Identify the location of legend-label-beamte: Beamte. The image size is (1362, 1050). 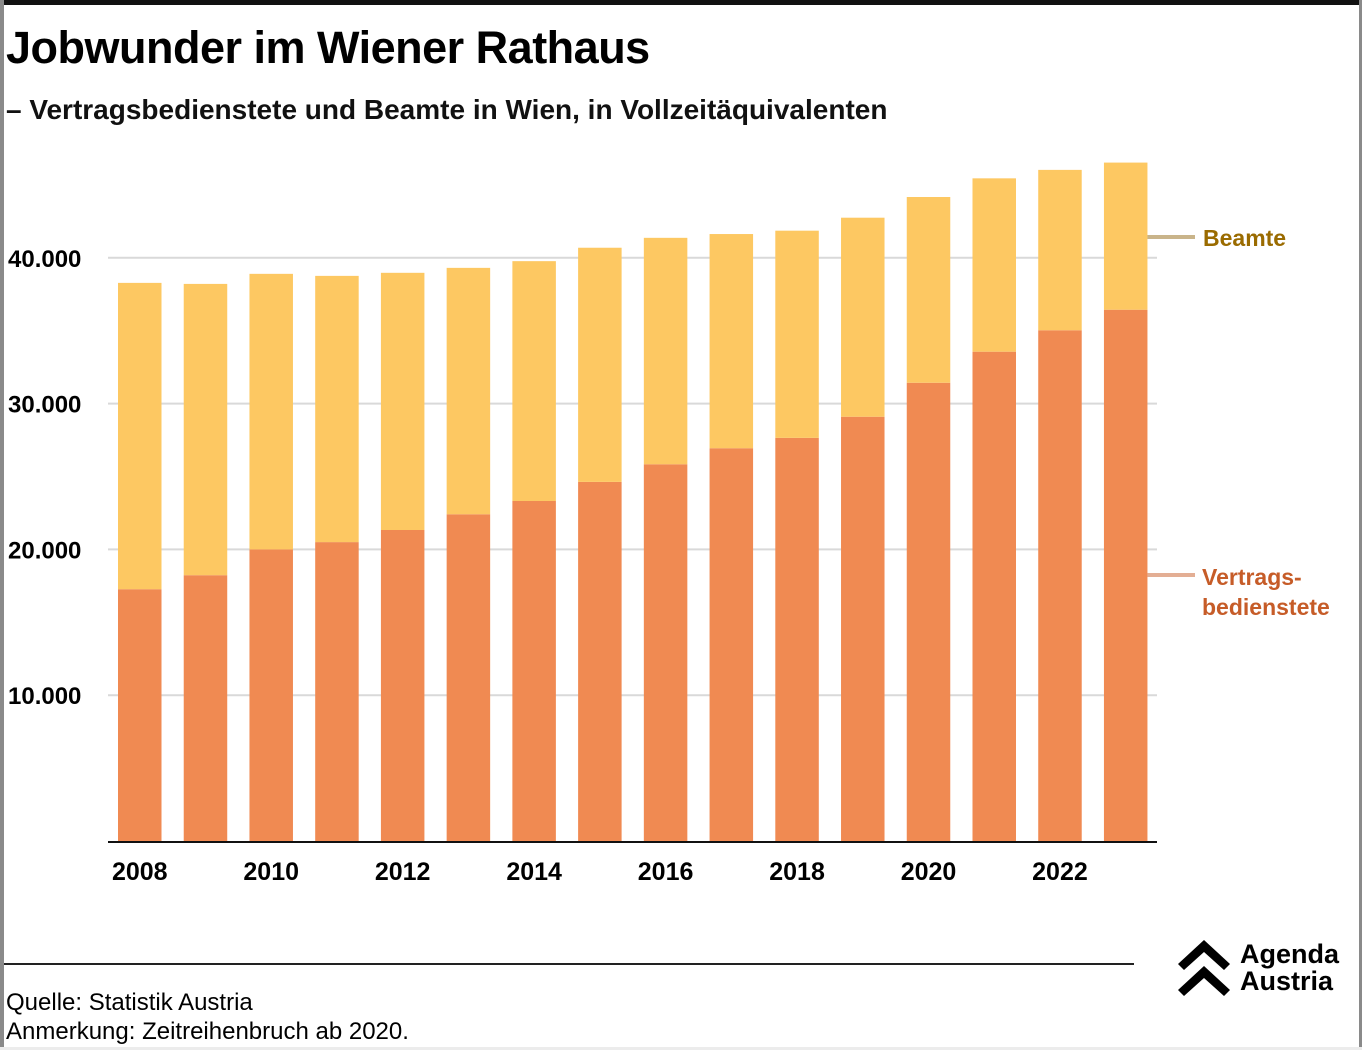
(1244, 238).